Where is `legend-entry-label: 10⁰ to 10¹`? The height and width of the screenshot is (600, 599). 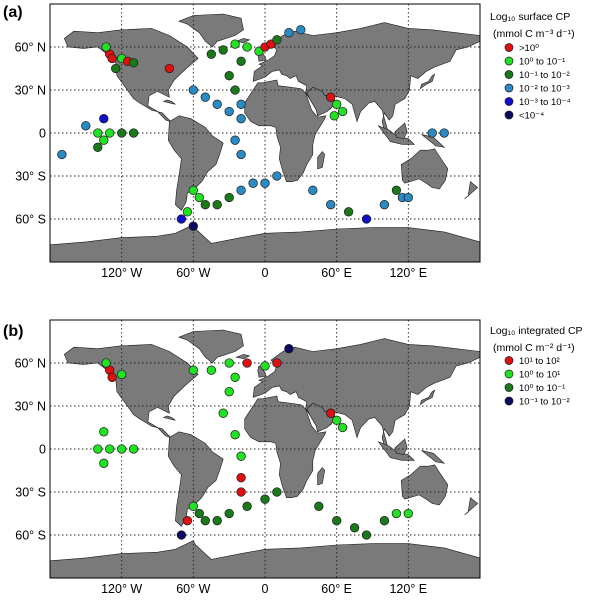
legend-entry-label: 10⁰ to 10¹ is located at coordinates (539, 375).